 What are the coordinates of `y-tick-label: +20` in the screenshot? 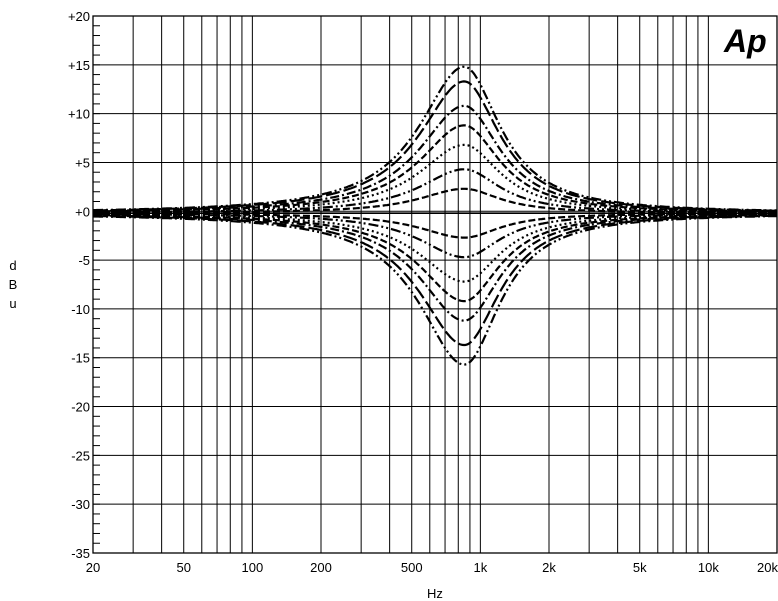 It's located at (79, 16).